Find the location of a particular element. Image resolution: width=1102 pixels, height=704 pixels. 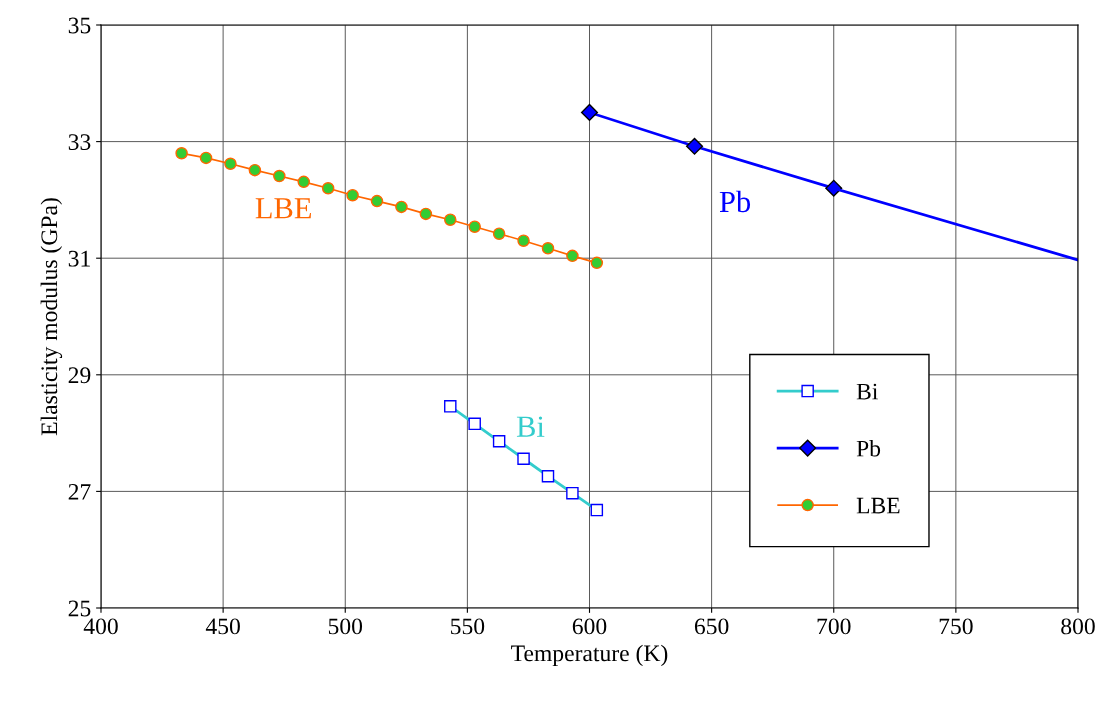

legend-label: Bi is located at coordinates (867, 391).